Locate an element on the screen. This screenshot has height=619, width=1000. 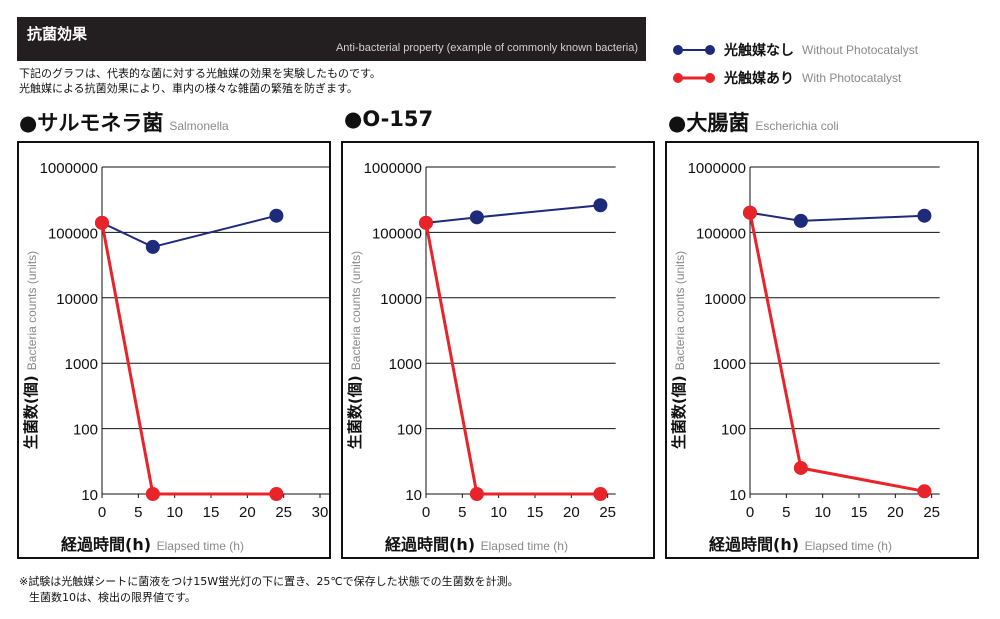
chart-title-jp: ●O-157 is located at coordinates (389, 119).